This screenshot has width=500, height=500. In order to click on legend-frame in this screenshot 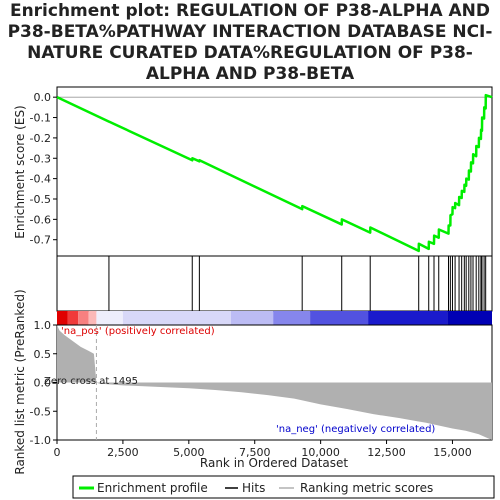, I will do `click(283, 487)`.